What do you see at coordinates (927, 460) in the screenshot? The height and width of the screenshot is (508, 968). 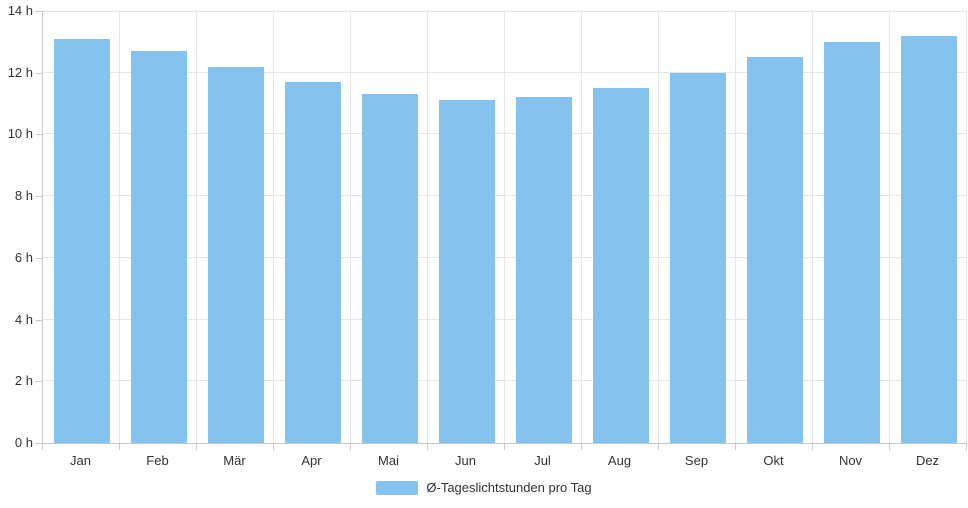 I see `x-axis-label: Dez` at bounding box center [927, 460].